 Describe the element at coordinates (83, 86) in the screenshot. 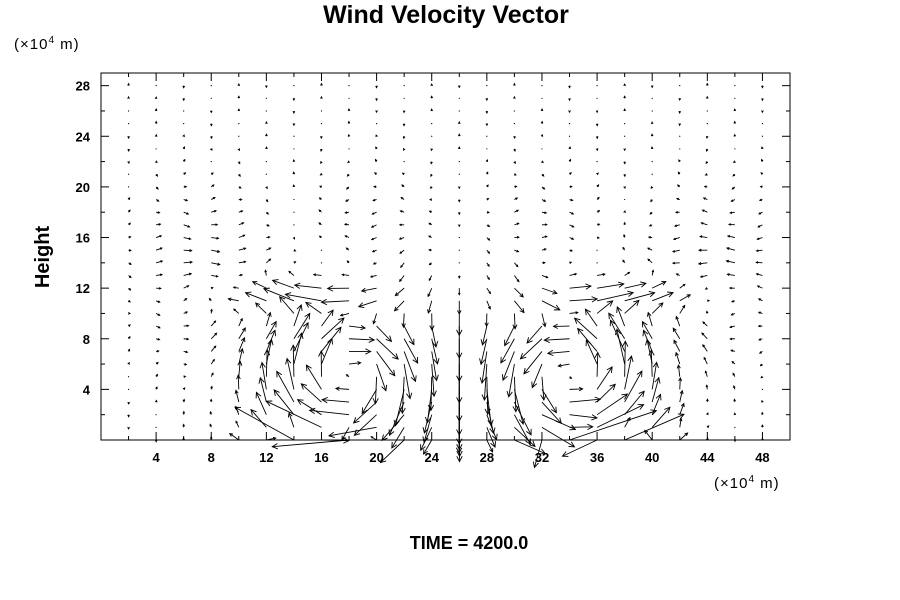

I see `y-tick-label: 28` at that location.